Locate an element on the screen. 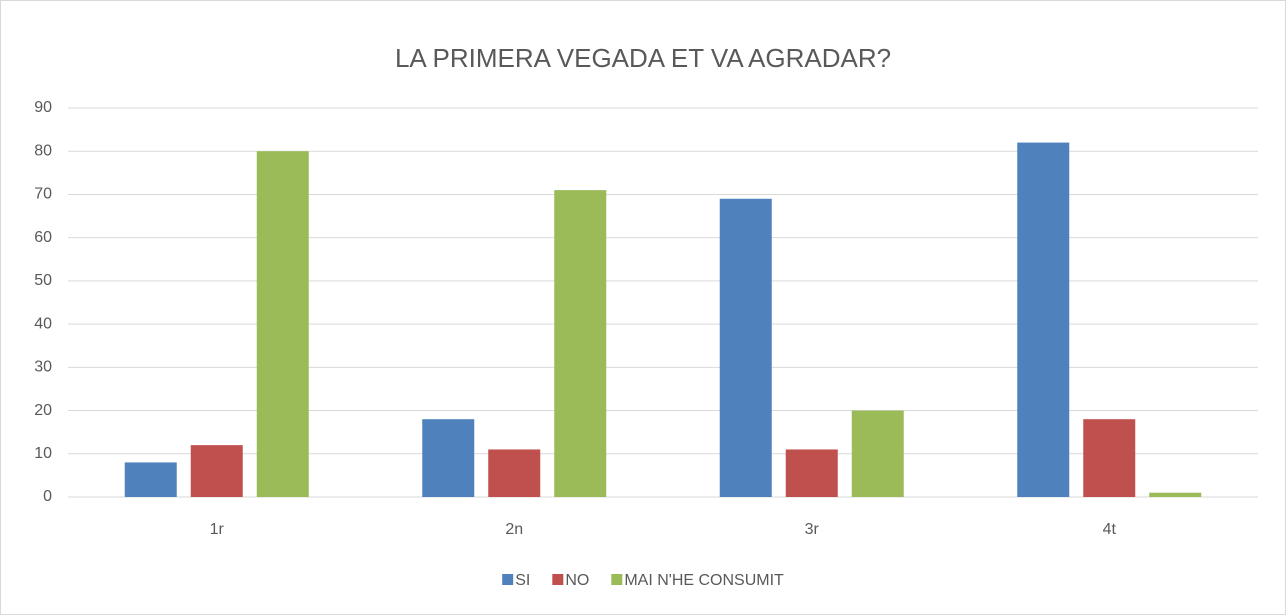 The width and height of the screenshot is (1287, 616). y-tick-label: 70 is located at coordinates (43, 194).